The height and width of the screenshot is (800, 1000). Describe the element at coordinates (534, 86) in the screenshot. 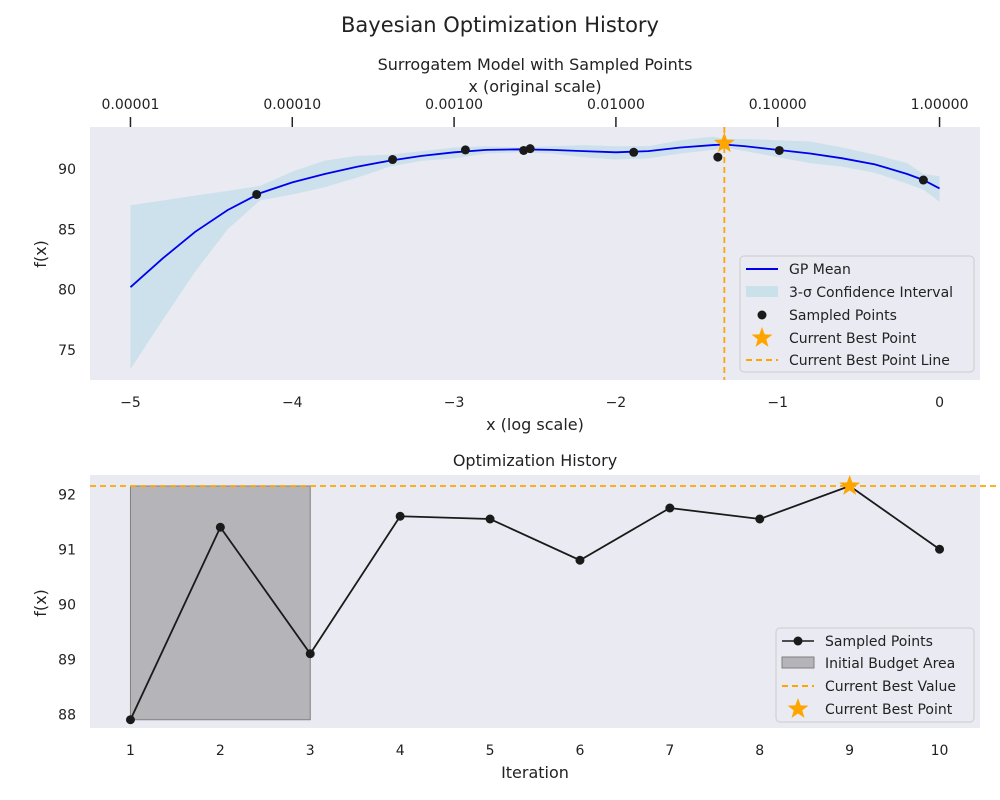

I see `surrogate-top-axis-label: x (original scale)` at that location.